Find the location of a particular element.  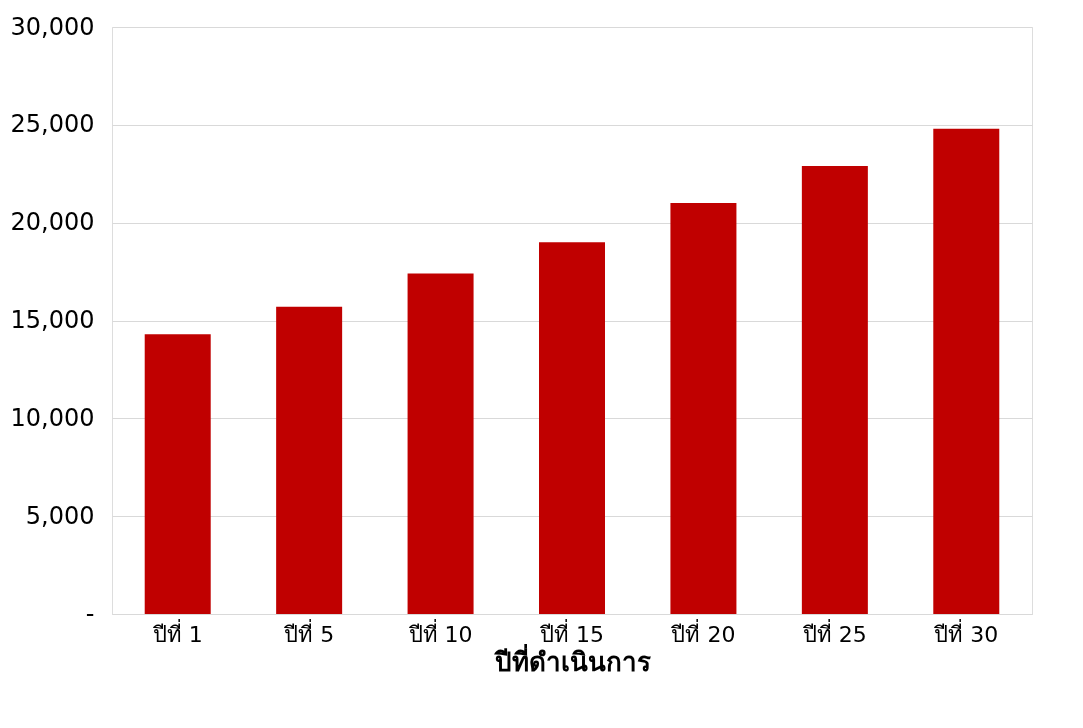

y-tick-label: 5,000 is located at coordinates (60, 515).